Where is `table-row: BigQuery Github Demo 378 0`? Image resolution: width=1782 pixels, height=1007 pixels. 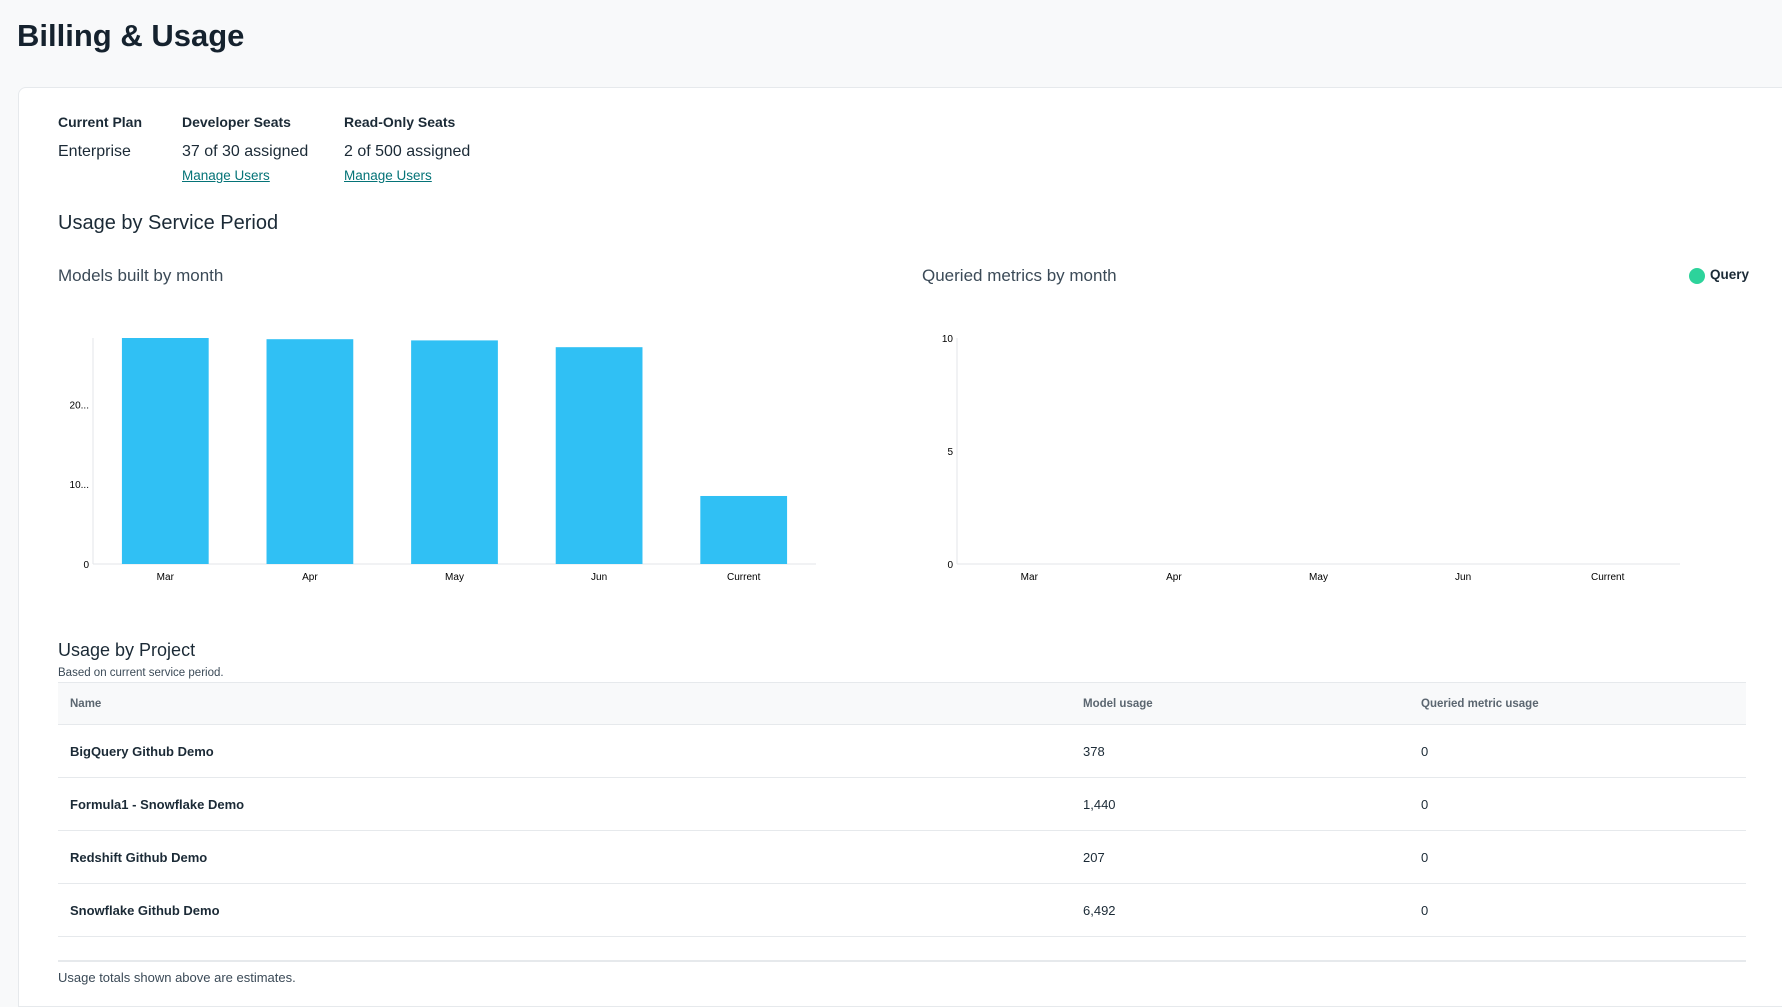 table-row: BigQuery Github Demo 378 0 is located at coordinates (902, 751).